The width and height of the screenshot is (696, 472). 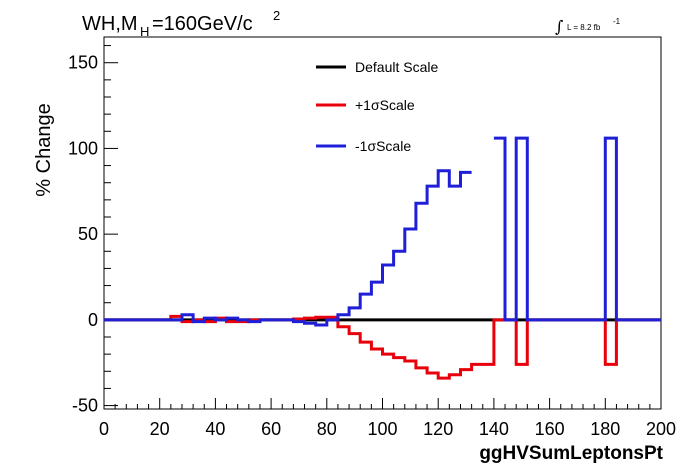 I want to click on x-axis-label: ggHVSumLeptonsPt, so click(x=571, y=453).